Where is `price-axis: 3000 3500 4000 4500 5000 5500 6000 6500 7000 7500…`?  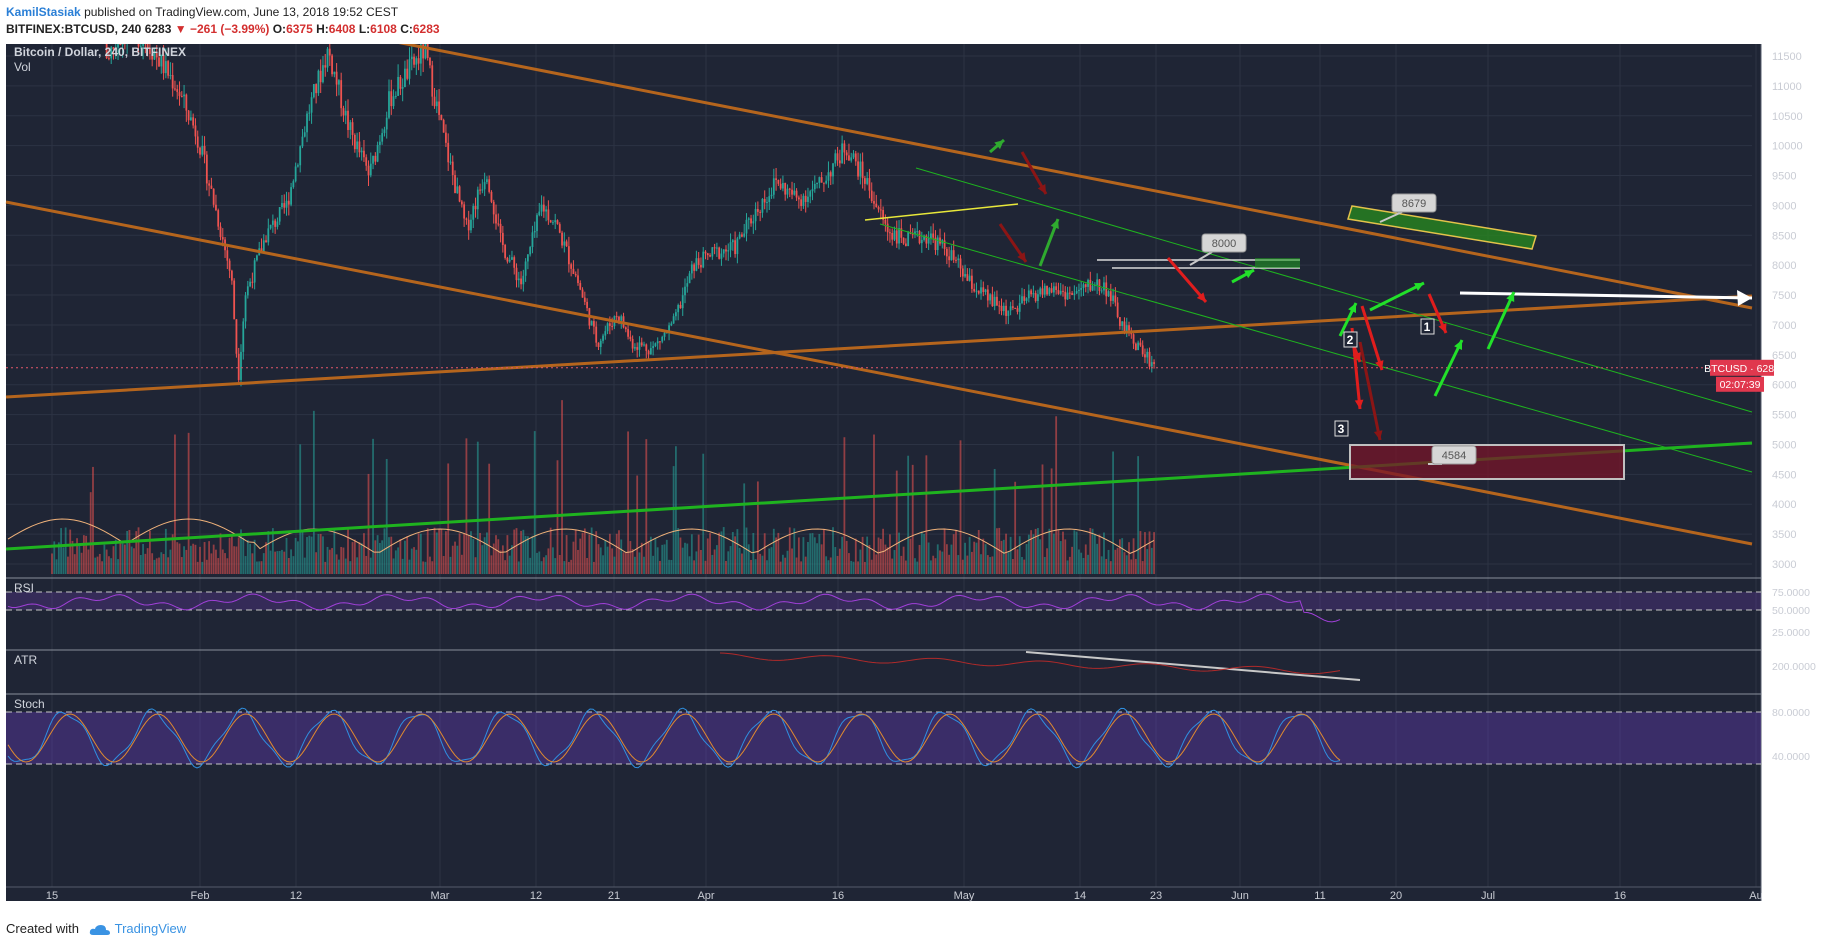 price-axis: 3000 3500 4000 4500 5000 5500 6000 6500 7000 7500… is located at coordinates (1788, 472).